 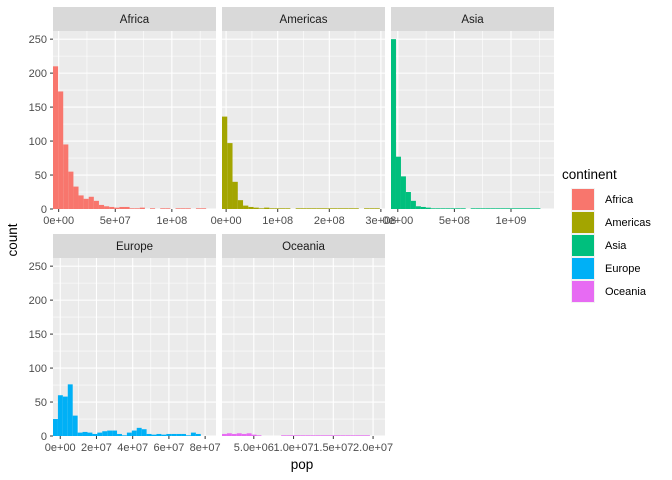 I want to click on strip-europe, so click(x=134, y=246).